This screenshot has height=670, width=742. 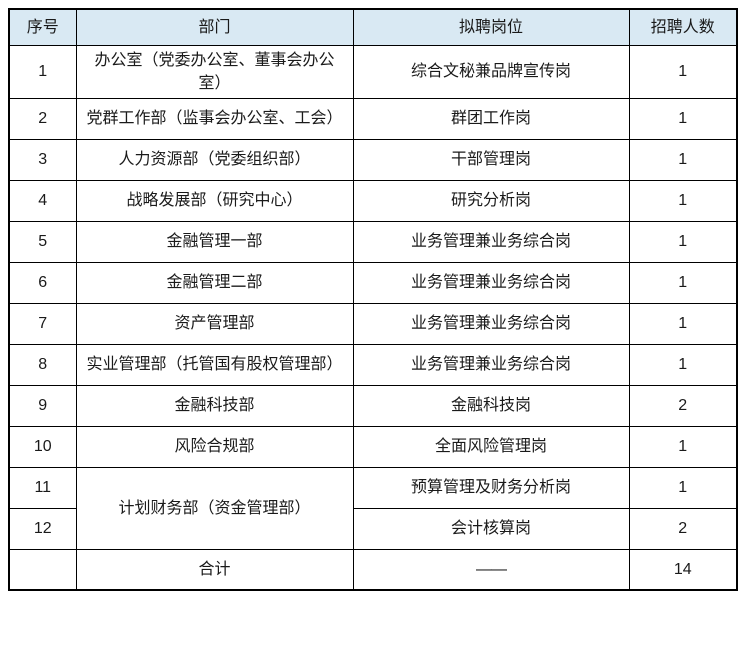 I want to click on total-label: 合计, so click(x=214, y=569).